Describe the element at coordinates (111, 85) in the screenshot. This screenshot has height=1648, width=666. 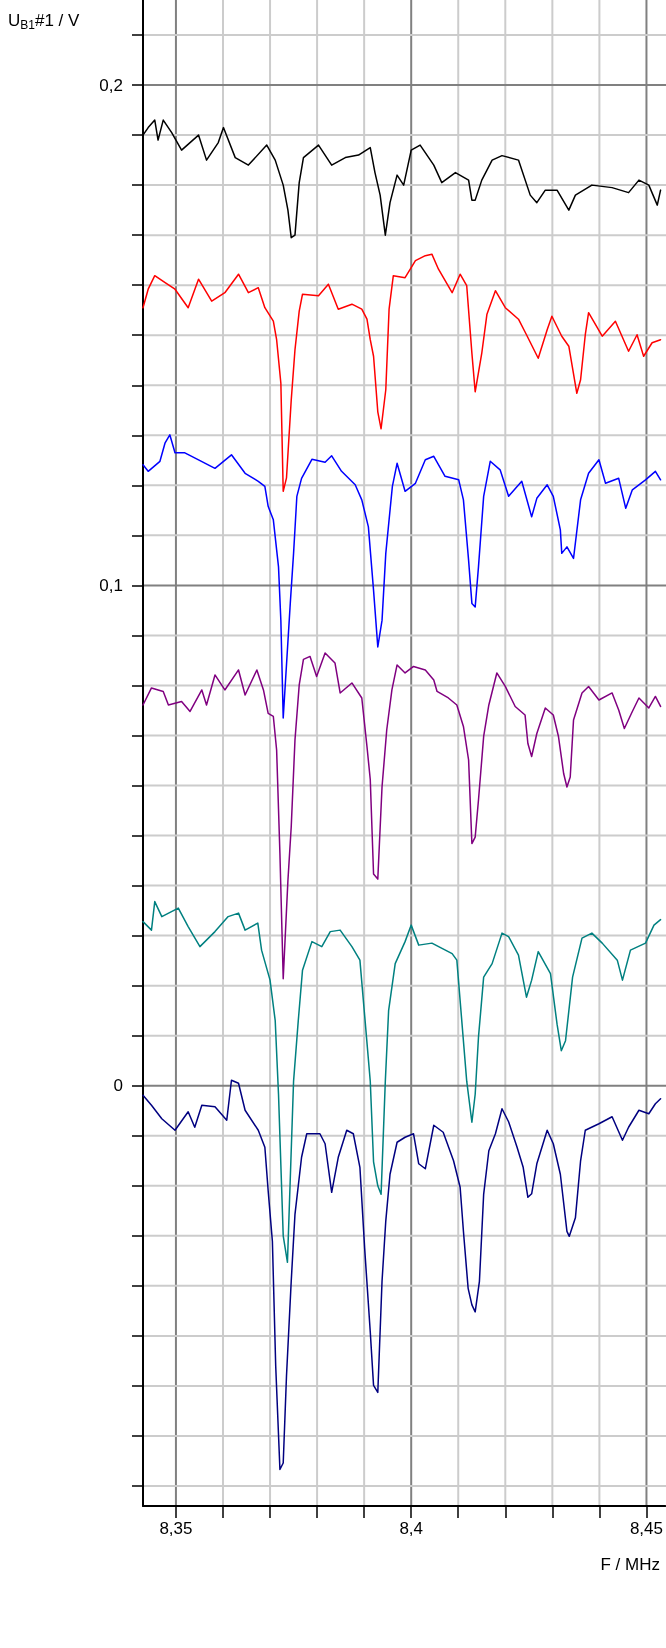
I see `y-tick-label: 0,2` at that location.